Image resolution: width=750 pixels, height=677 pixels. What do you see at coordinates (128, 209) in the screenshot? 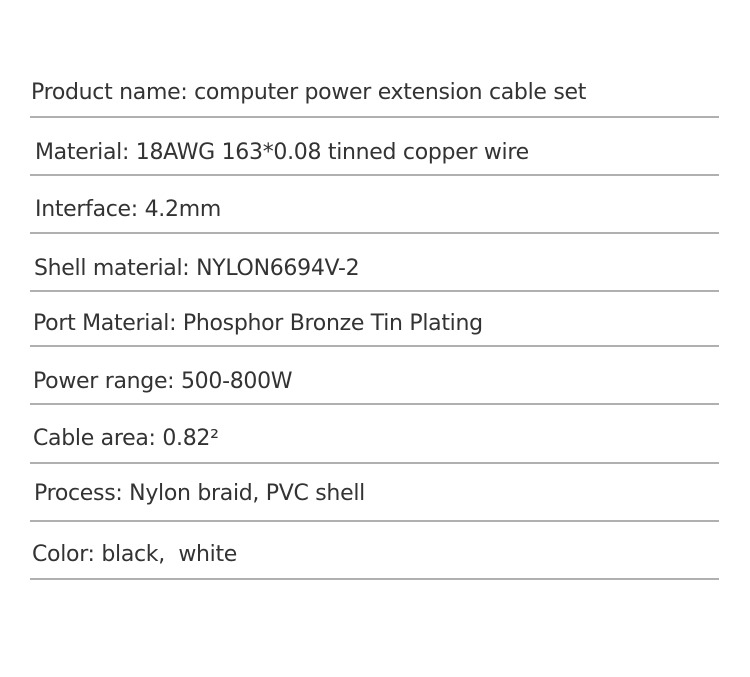
I see `spec-interface: Interface: 4.2mm` at bounding box center [128, 209].